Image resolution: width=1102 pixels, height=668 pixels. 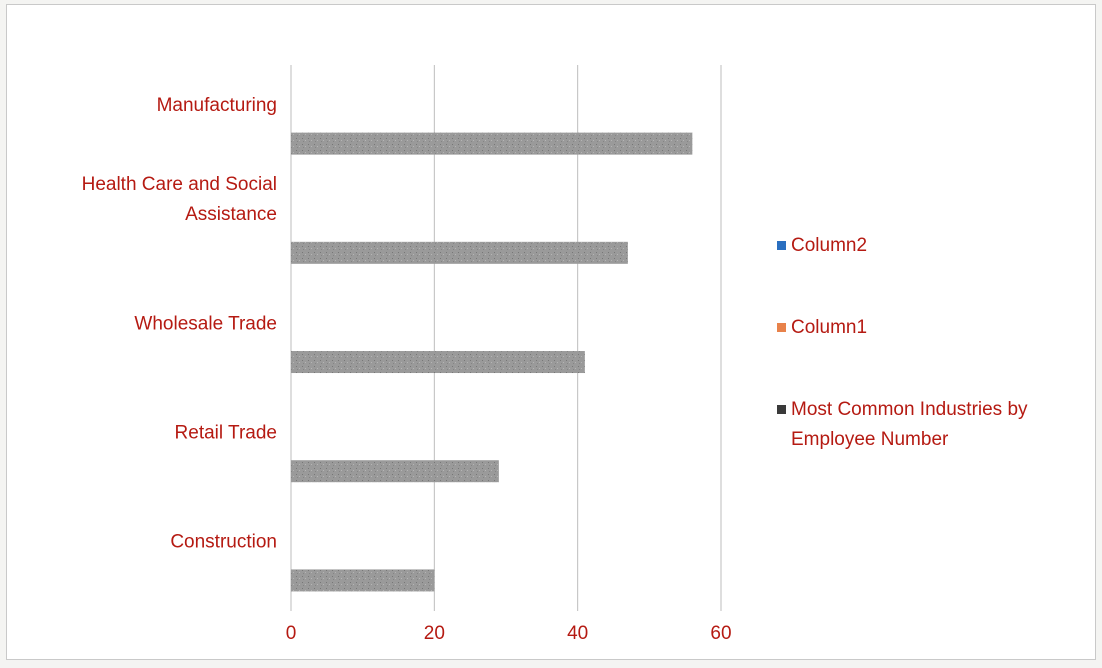 I want to click on category-label: Health Care and Social, so click(x=179, y=184).